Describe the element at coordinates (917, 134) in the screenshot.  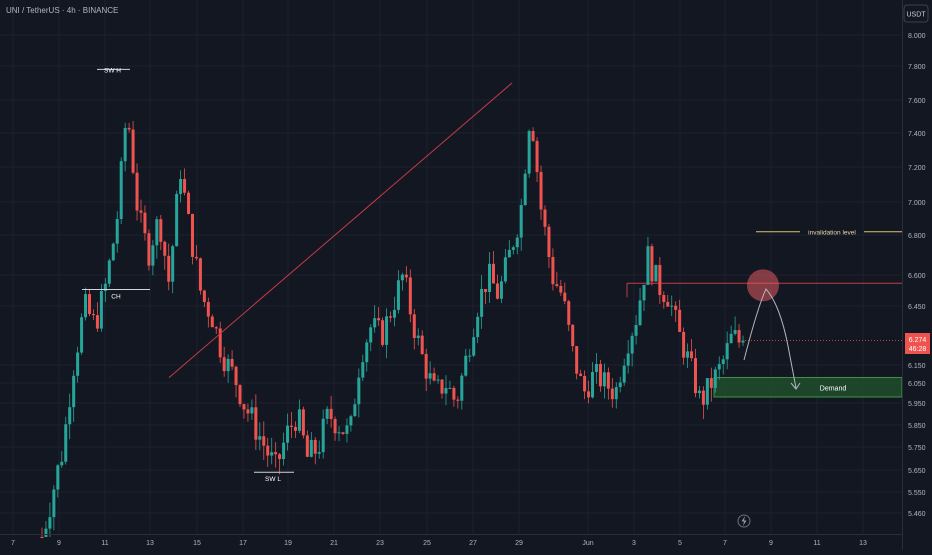
I see `price-tick-label: 7.400` at that location.